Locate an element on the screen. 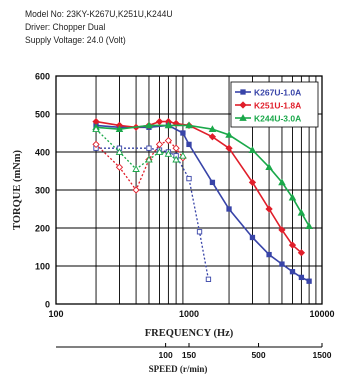 The height and width of the screenshot is (376, 342). y-tick-label: 200 is located at coordinates (42, 229).